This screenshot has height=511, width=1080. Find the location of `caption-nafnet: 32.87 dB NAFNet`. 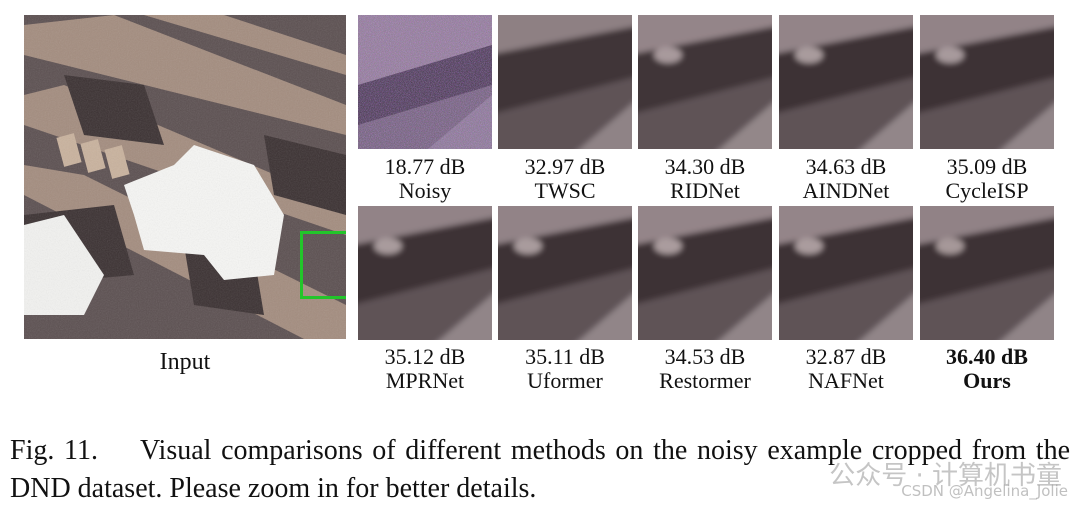

caption-nafnet: 32.87 dB NAFNet is located at coordinates (846, 369).